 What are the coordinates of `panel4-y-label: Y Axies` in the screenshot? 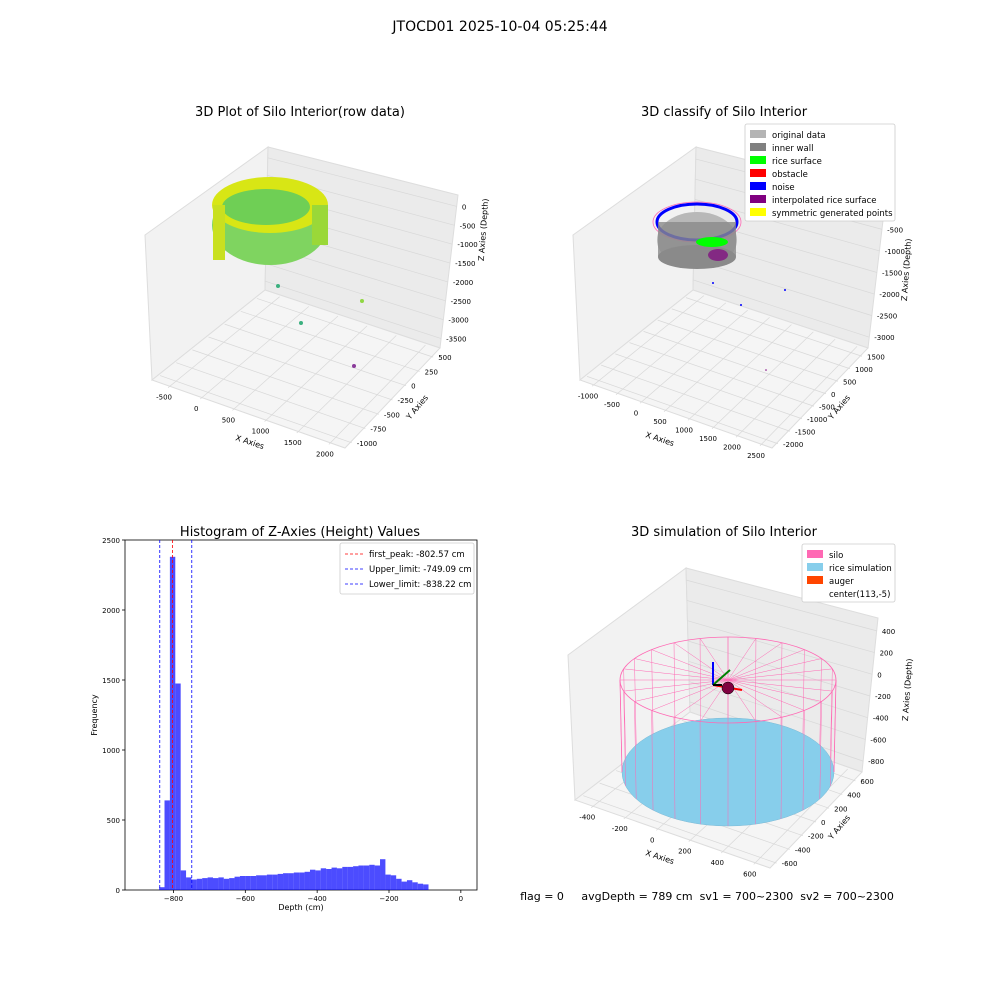 It's located at (839, 827).